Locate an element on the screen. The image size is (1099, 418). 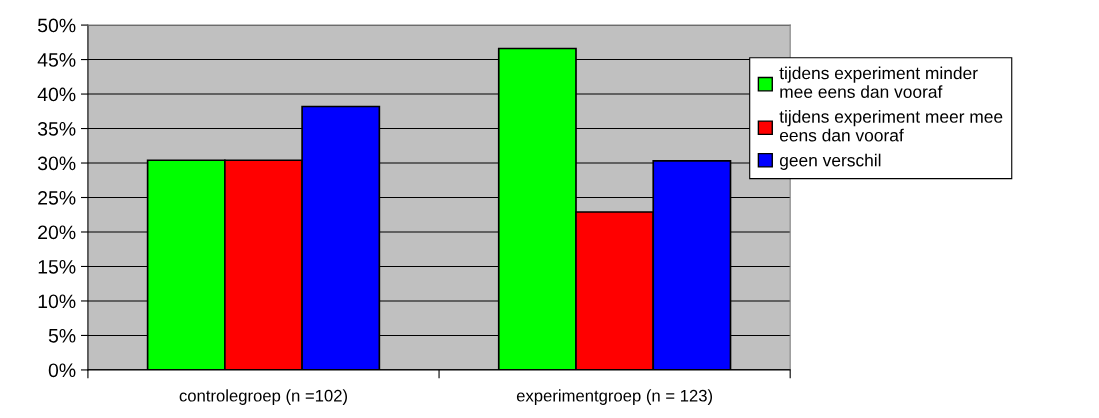
legend-label: geen verschil is located at coordinates (830, 161).